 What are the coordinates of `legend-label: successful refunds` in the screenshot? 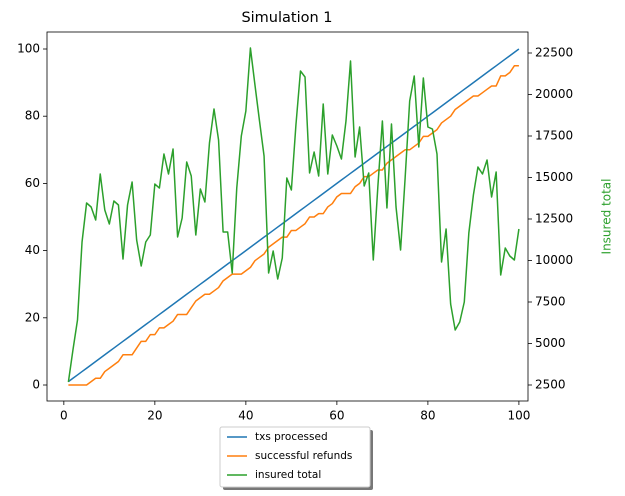 It's located at (303, 456).